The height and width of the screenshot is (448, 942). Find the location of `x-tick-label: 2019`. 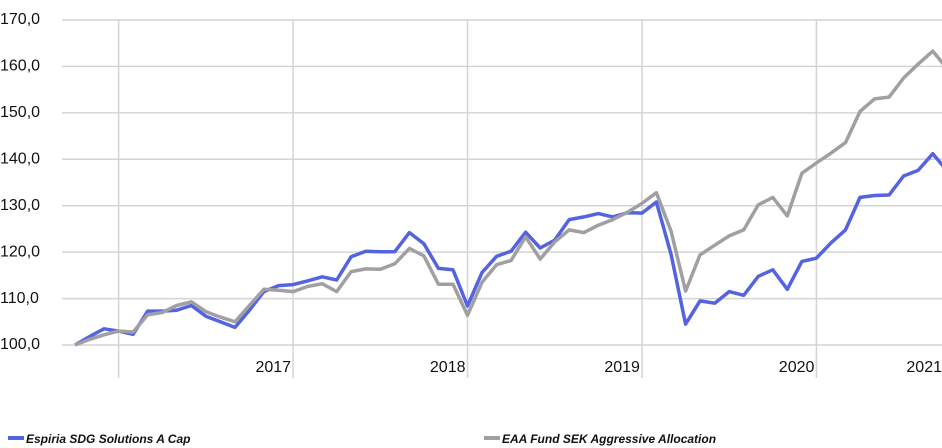

x-tick-label: 2019 is located at coordinates (622, 367).